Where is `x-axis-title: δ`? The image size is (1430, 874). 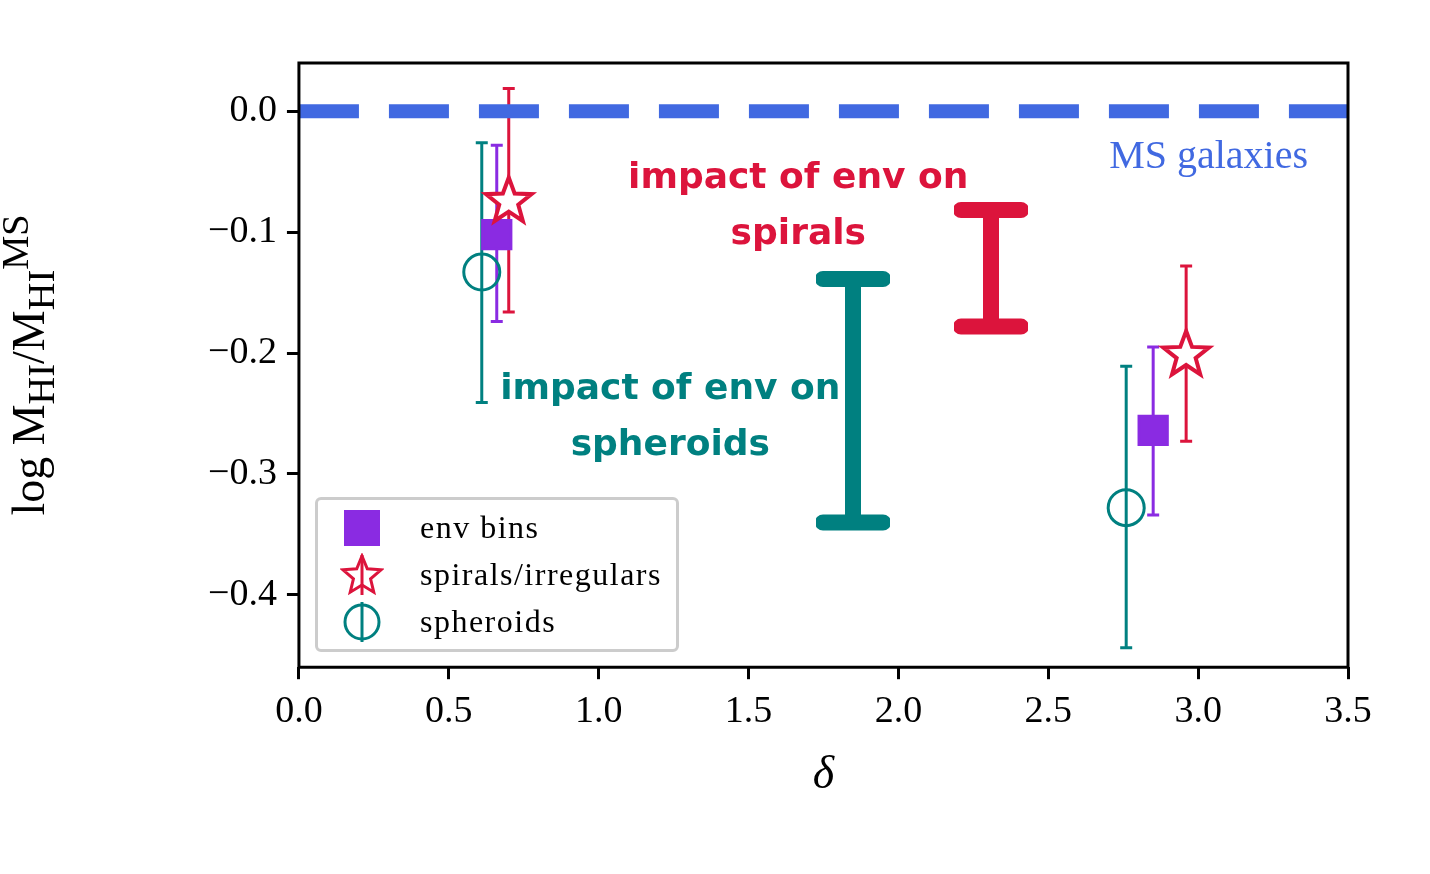 x-axis-title: δ is located at coordinates (823, 773).